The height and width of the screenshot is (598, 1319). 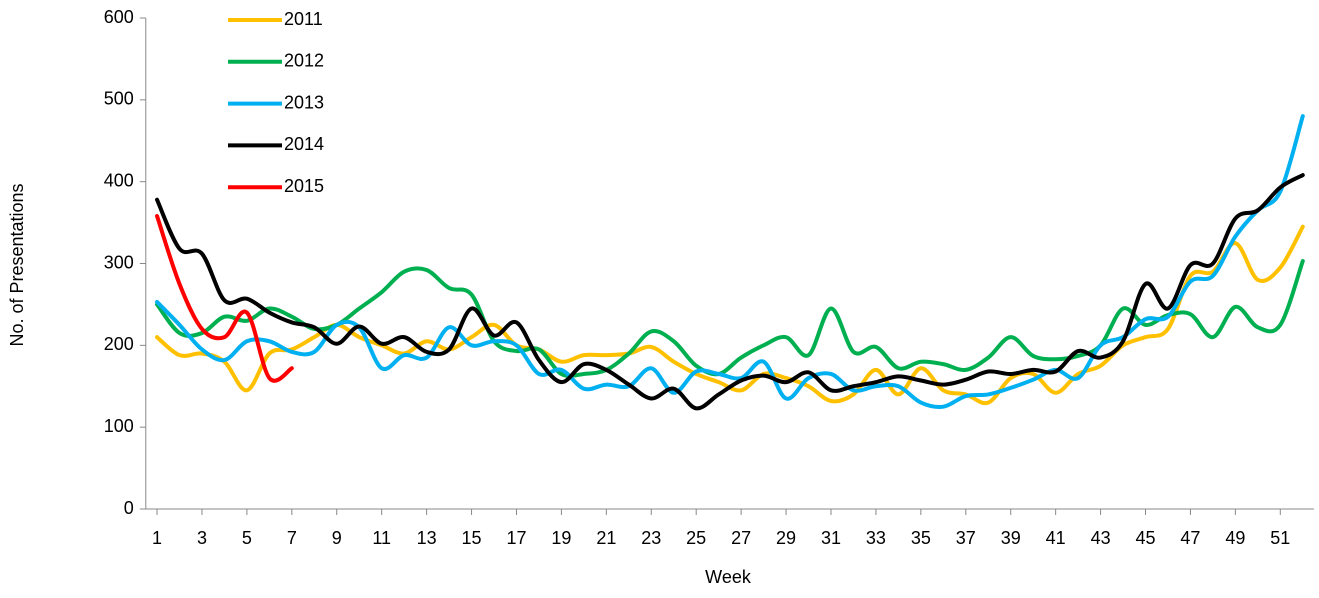 What do you see at coordinates (304, 61) in the screenshot?
I see `legend-label: 2012` at bounding box center [304, 61].